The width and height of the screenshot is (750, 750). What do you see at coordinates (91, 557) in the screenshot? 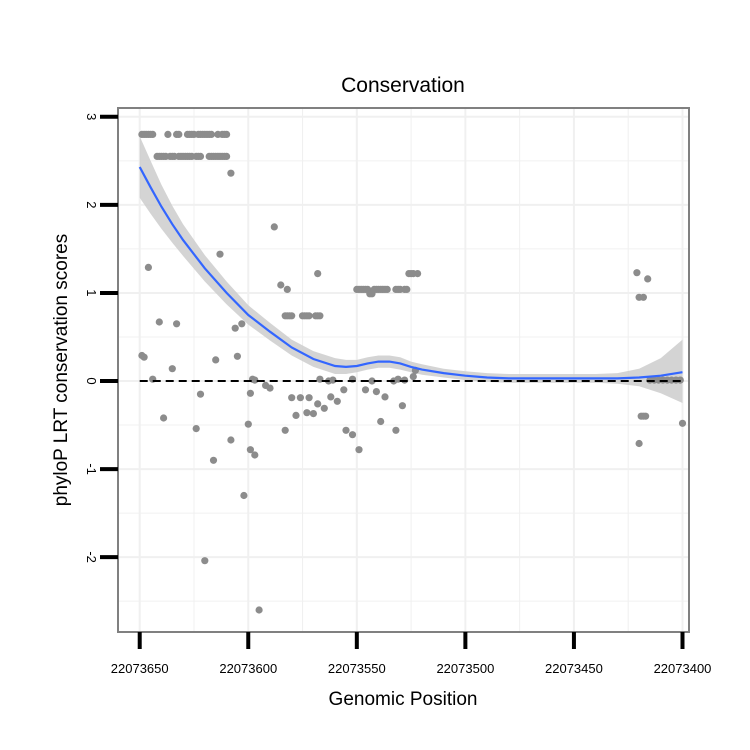
I see `y-tick-label: -2` at bounding box center [91, 557].